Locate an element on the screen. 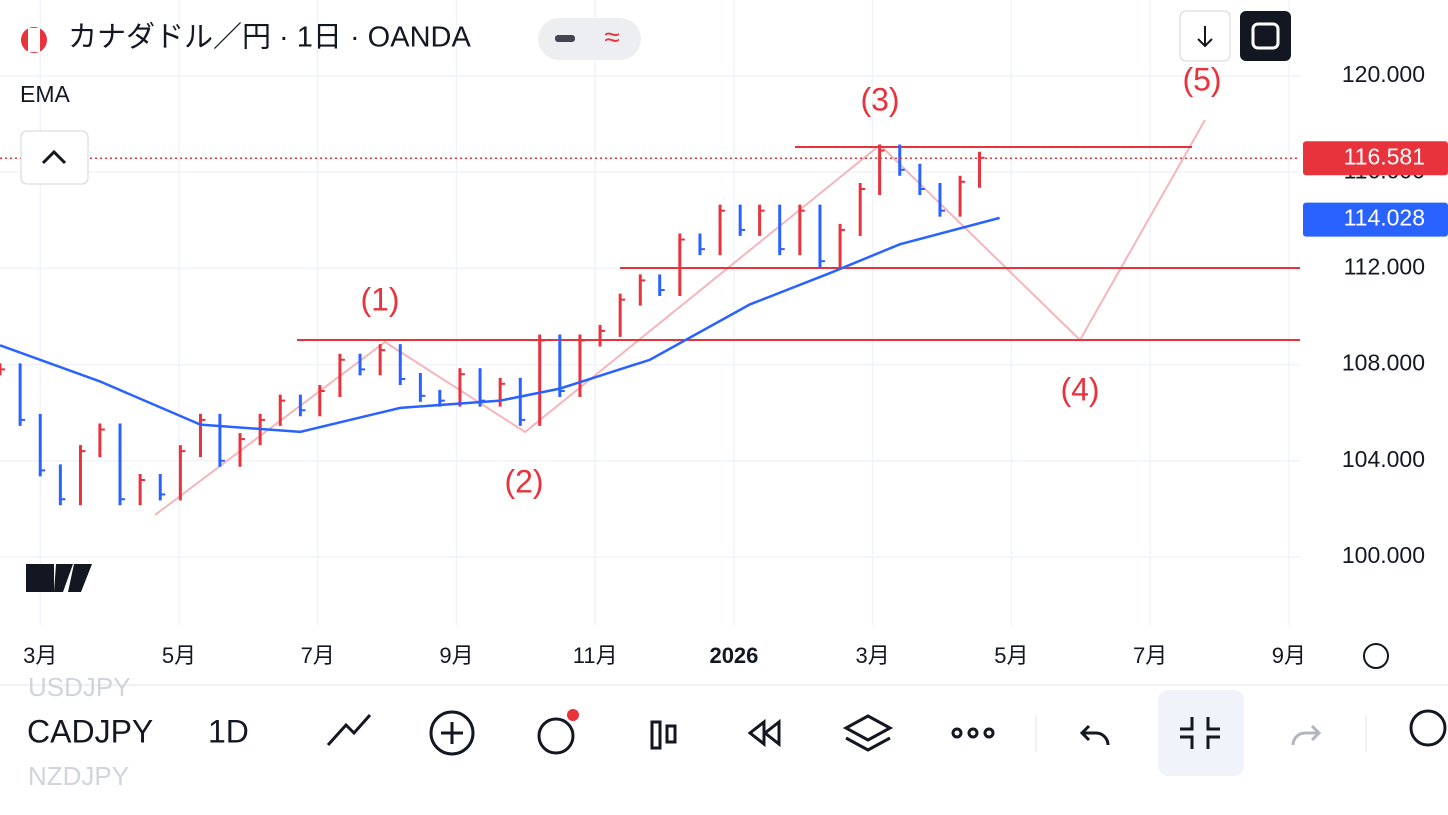 The height and width of the screenshot is (815, 1448). ema-price-tag is located at coordinates (1375, 219).